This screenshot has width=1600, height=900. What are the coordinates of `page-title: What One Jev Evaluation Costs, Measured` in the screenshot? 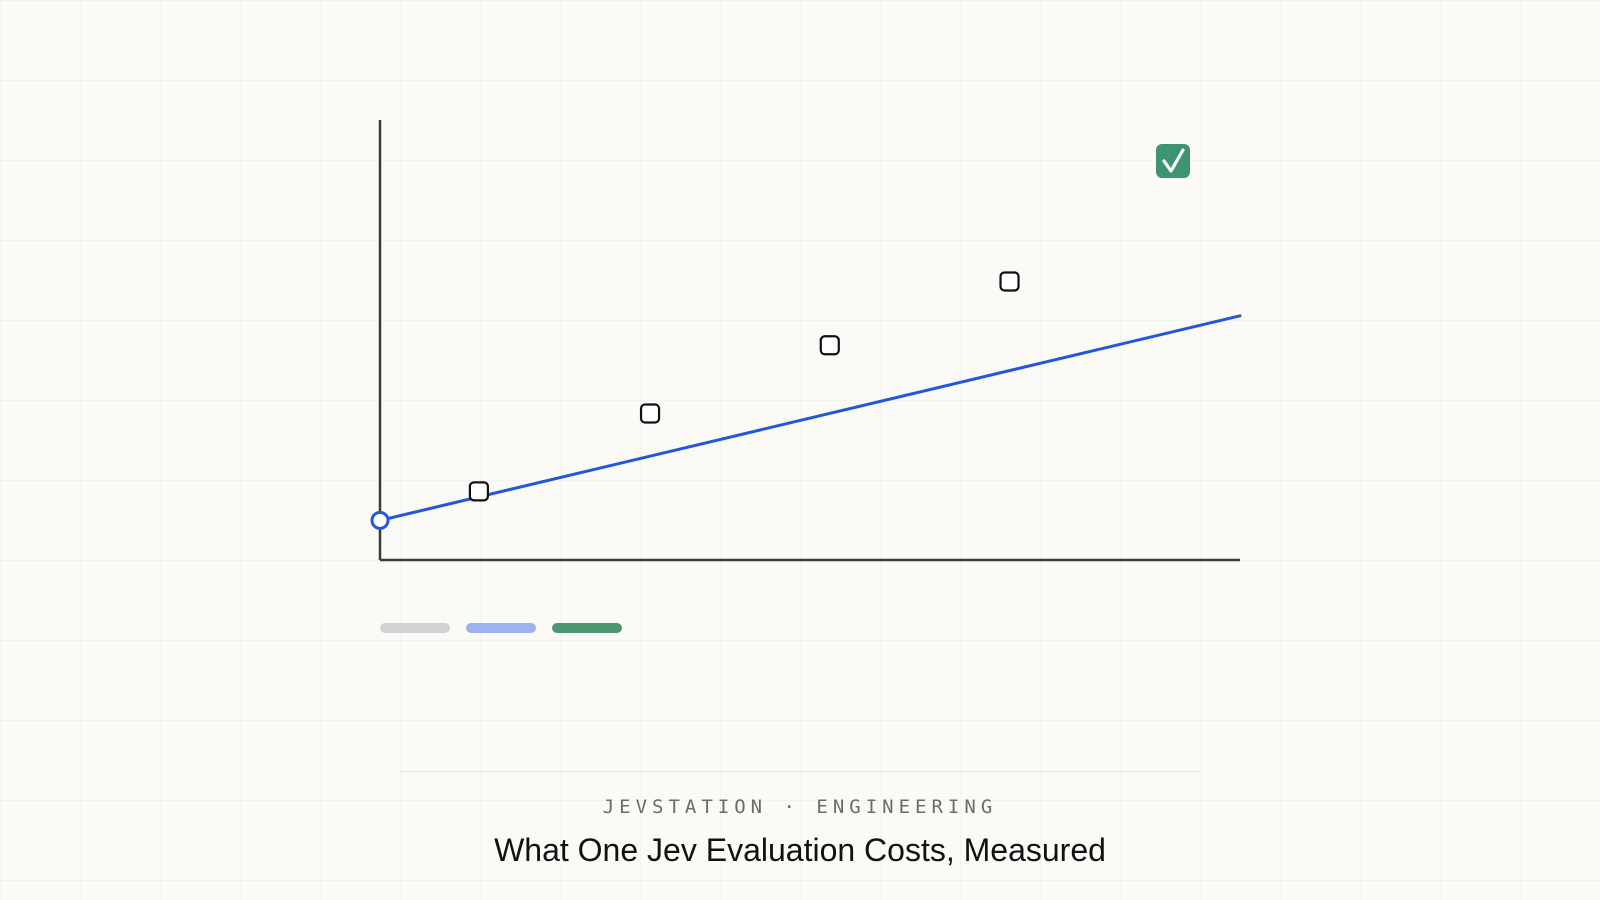 It's located at (800, 850).